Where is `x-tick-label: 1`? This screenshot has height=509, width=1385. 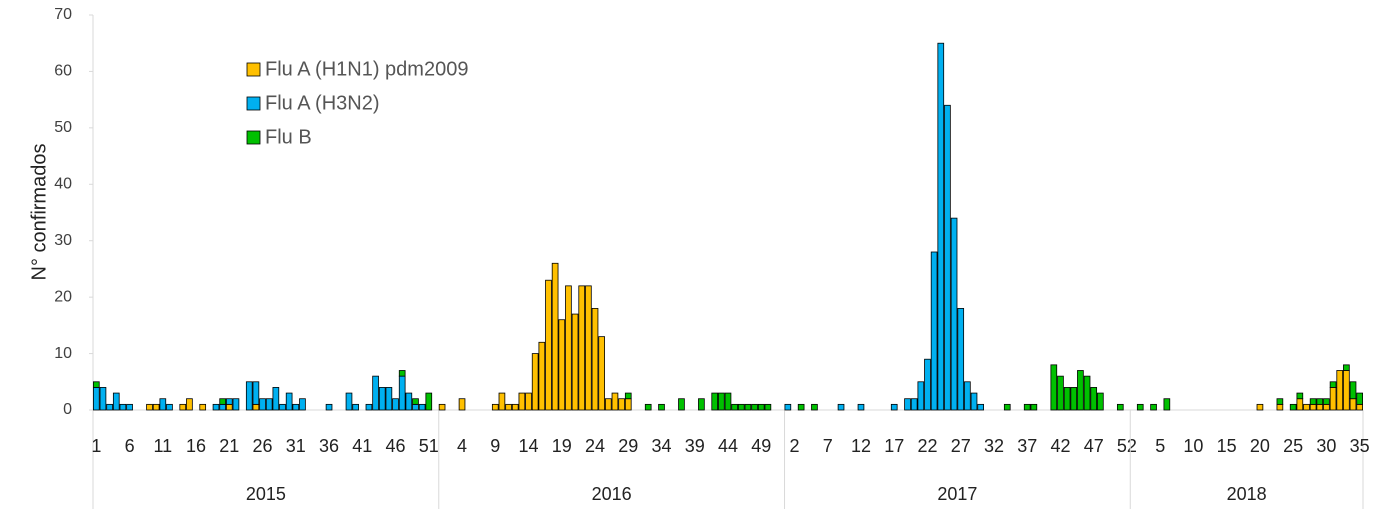
x-tick-label: 1 is located at coordinates (96, 446).